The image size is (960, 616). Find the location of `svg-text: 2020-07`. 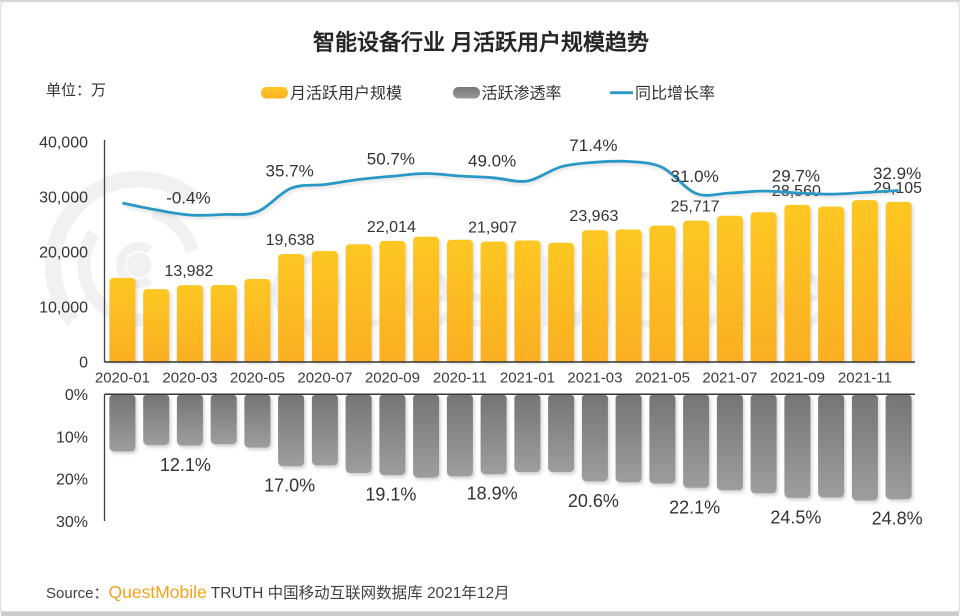

svg-text: 2020-07 is located at coordinates (324, 378).